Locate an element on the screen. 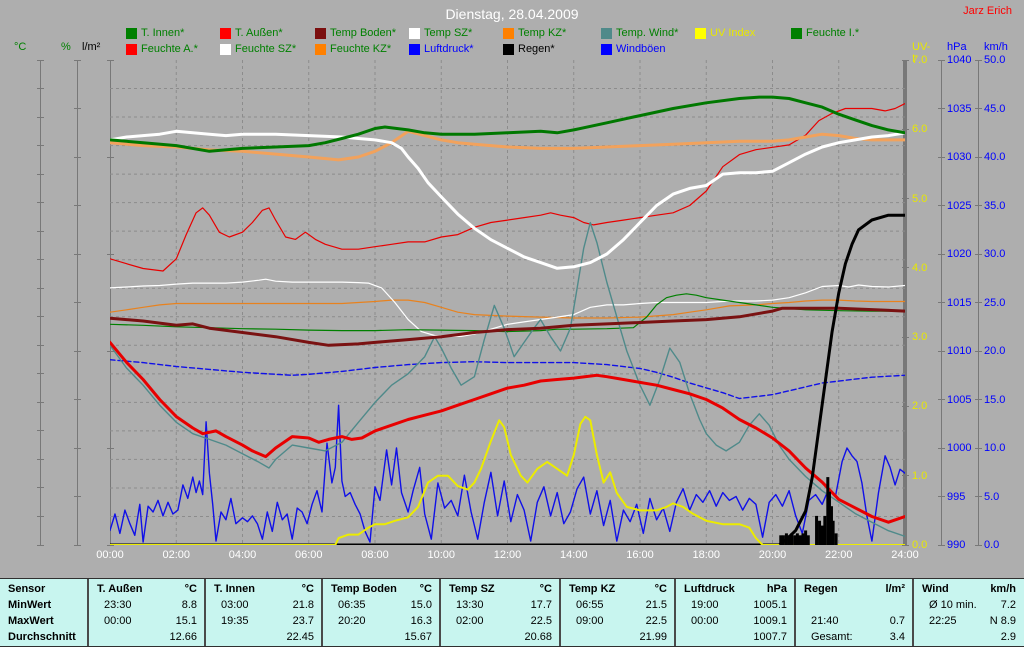 This screenshot has width=1024, height=653. series-feuchte_kz is located at coordinates (507, 309).